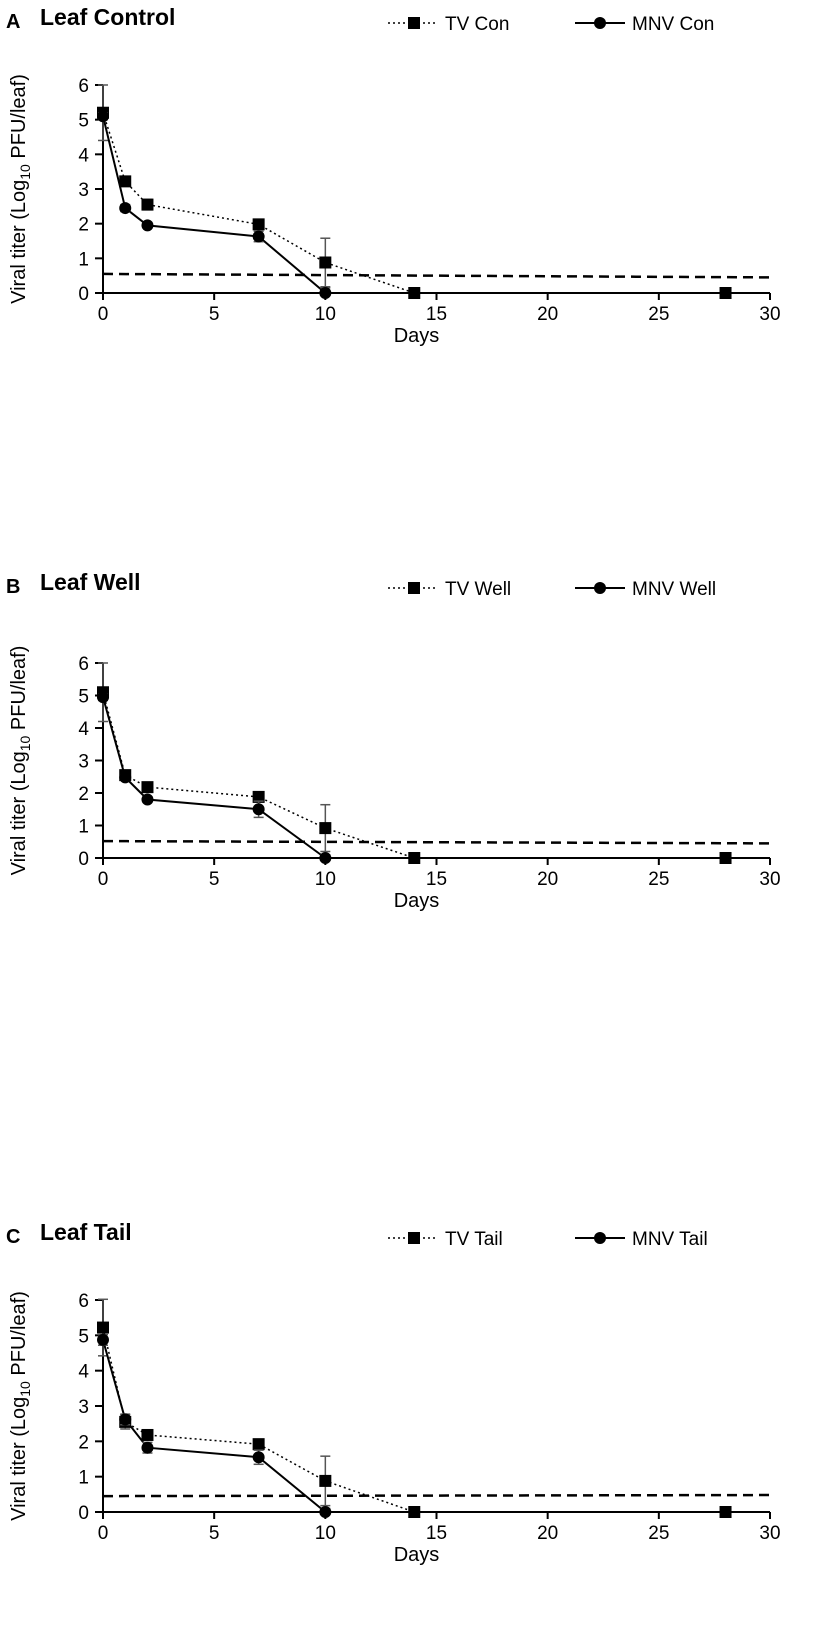  I want to click on legend-label: TV Well, so click(478, 589).